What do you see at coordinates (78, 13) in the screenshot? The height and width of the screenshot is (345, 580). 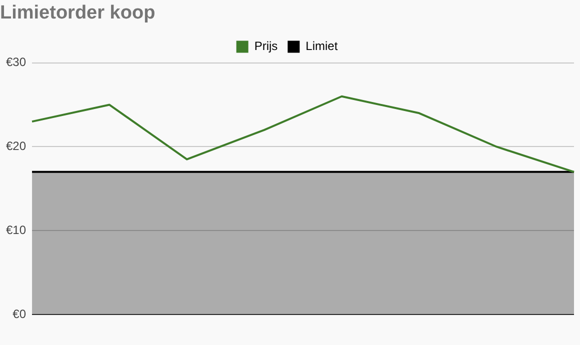 I see `chart-title: Limietorder koop` at bounding box center [78, 13].